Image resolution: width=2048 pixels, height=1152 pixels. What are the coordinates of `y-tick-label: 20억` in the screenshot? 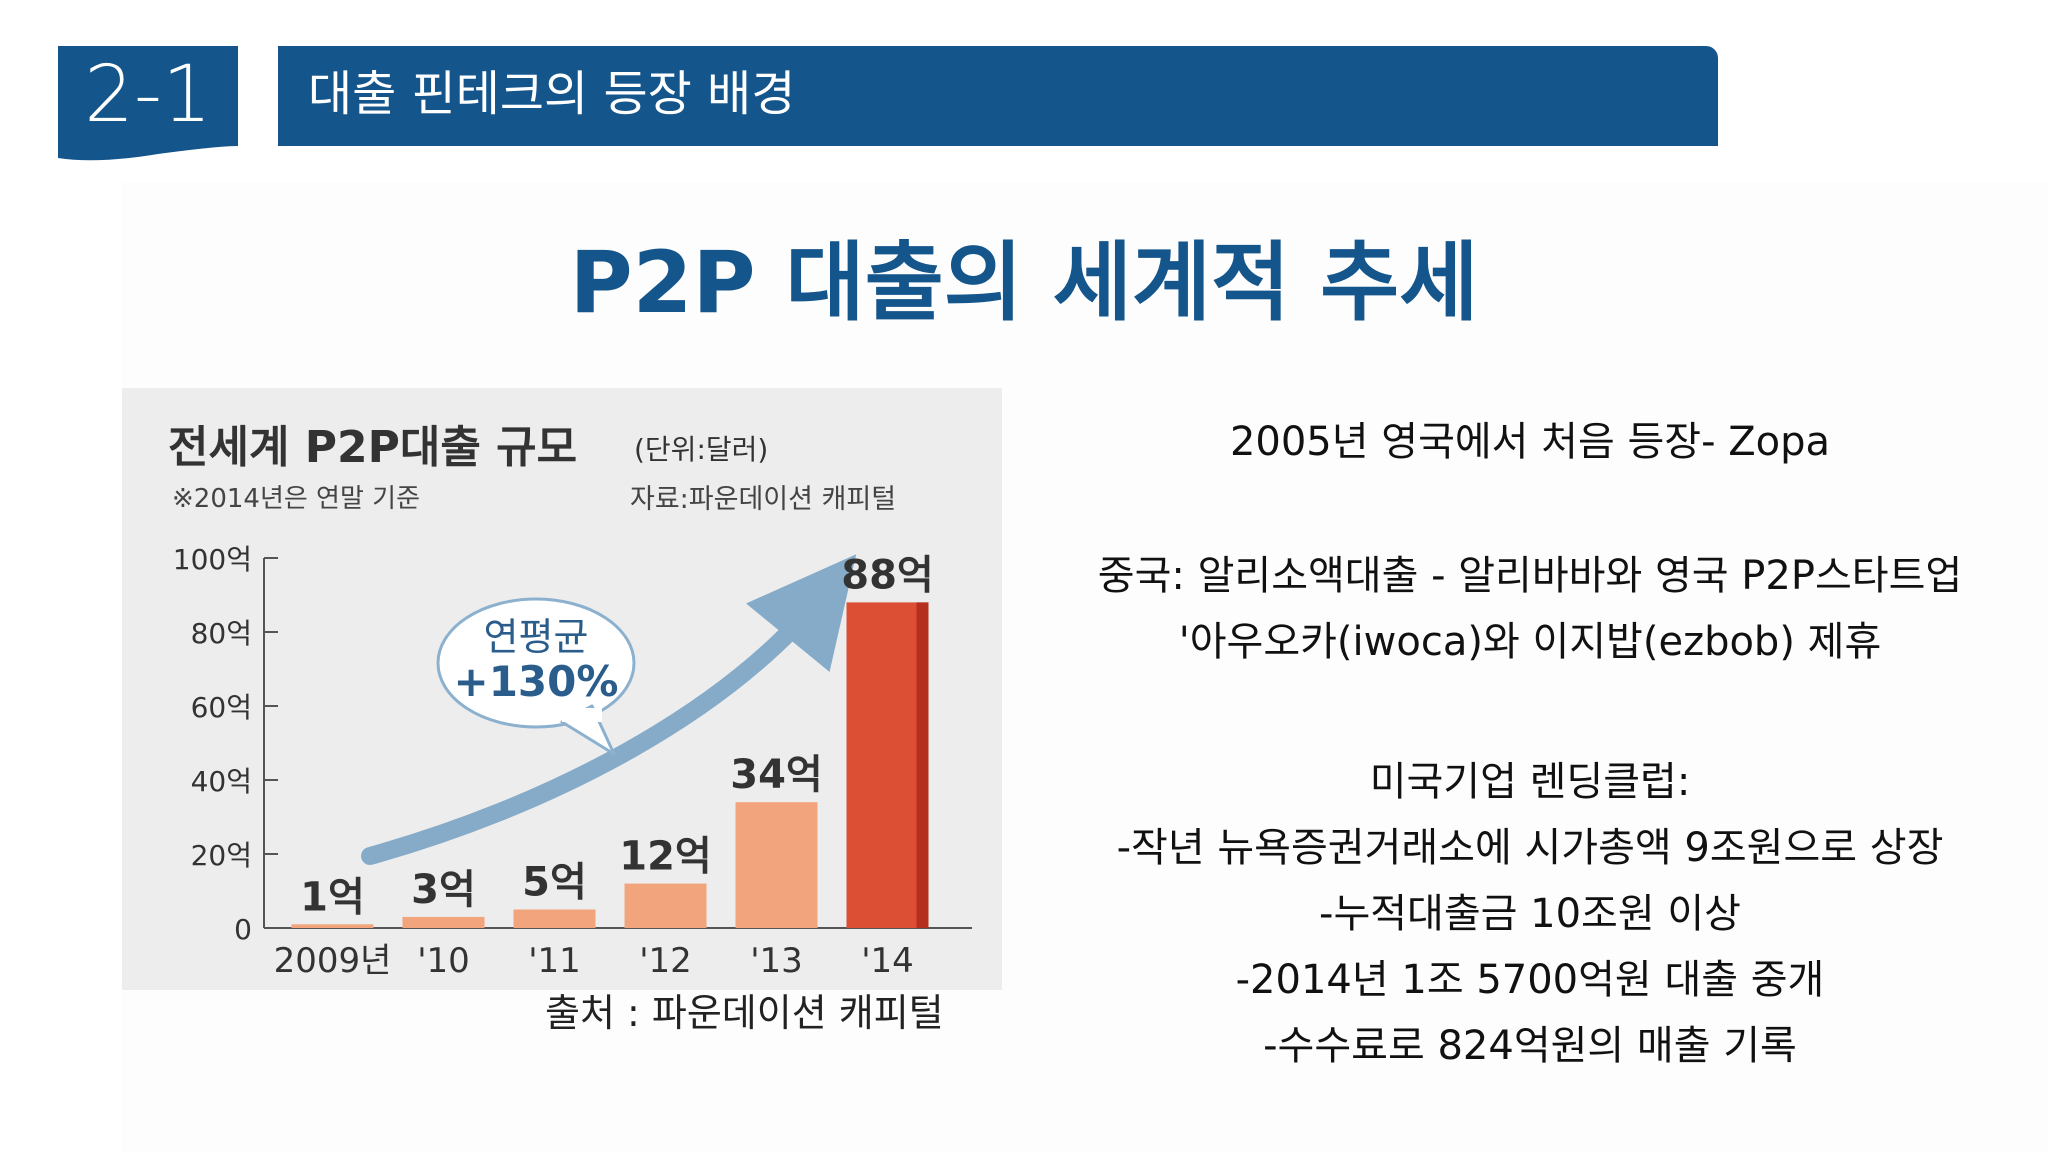 It's located at (221, 855).